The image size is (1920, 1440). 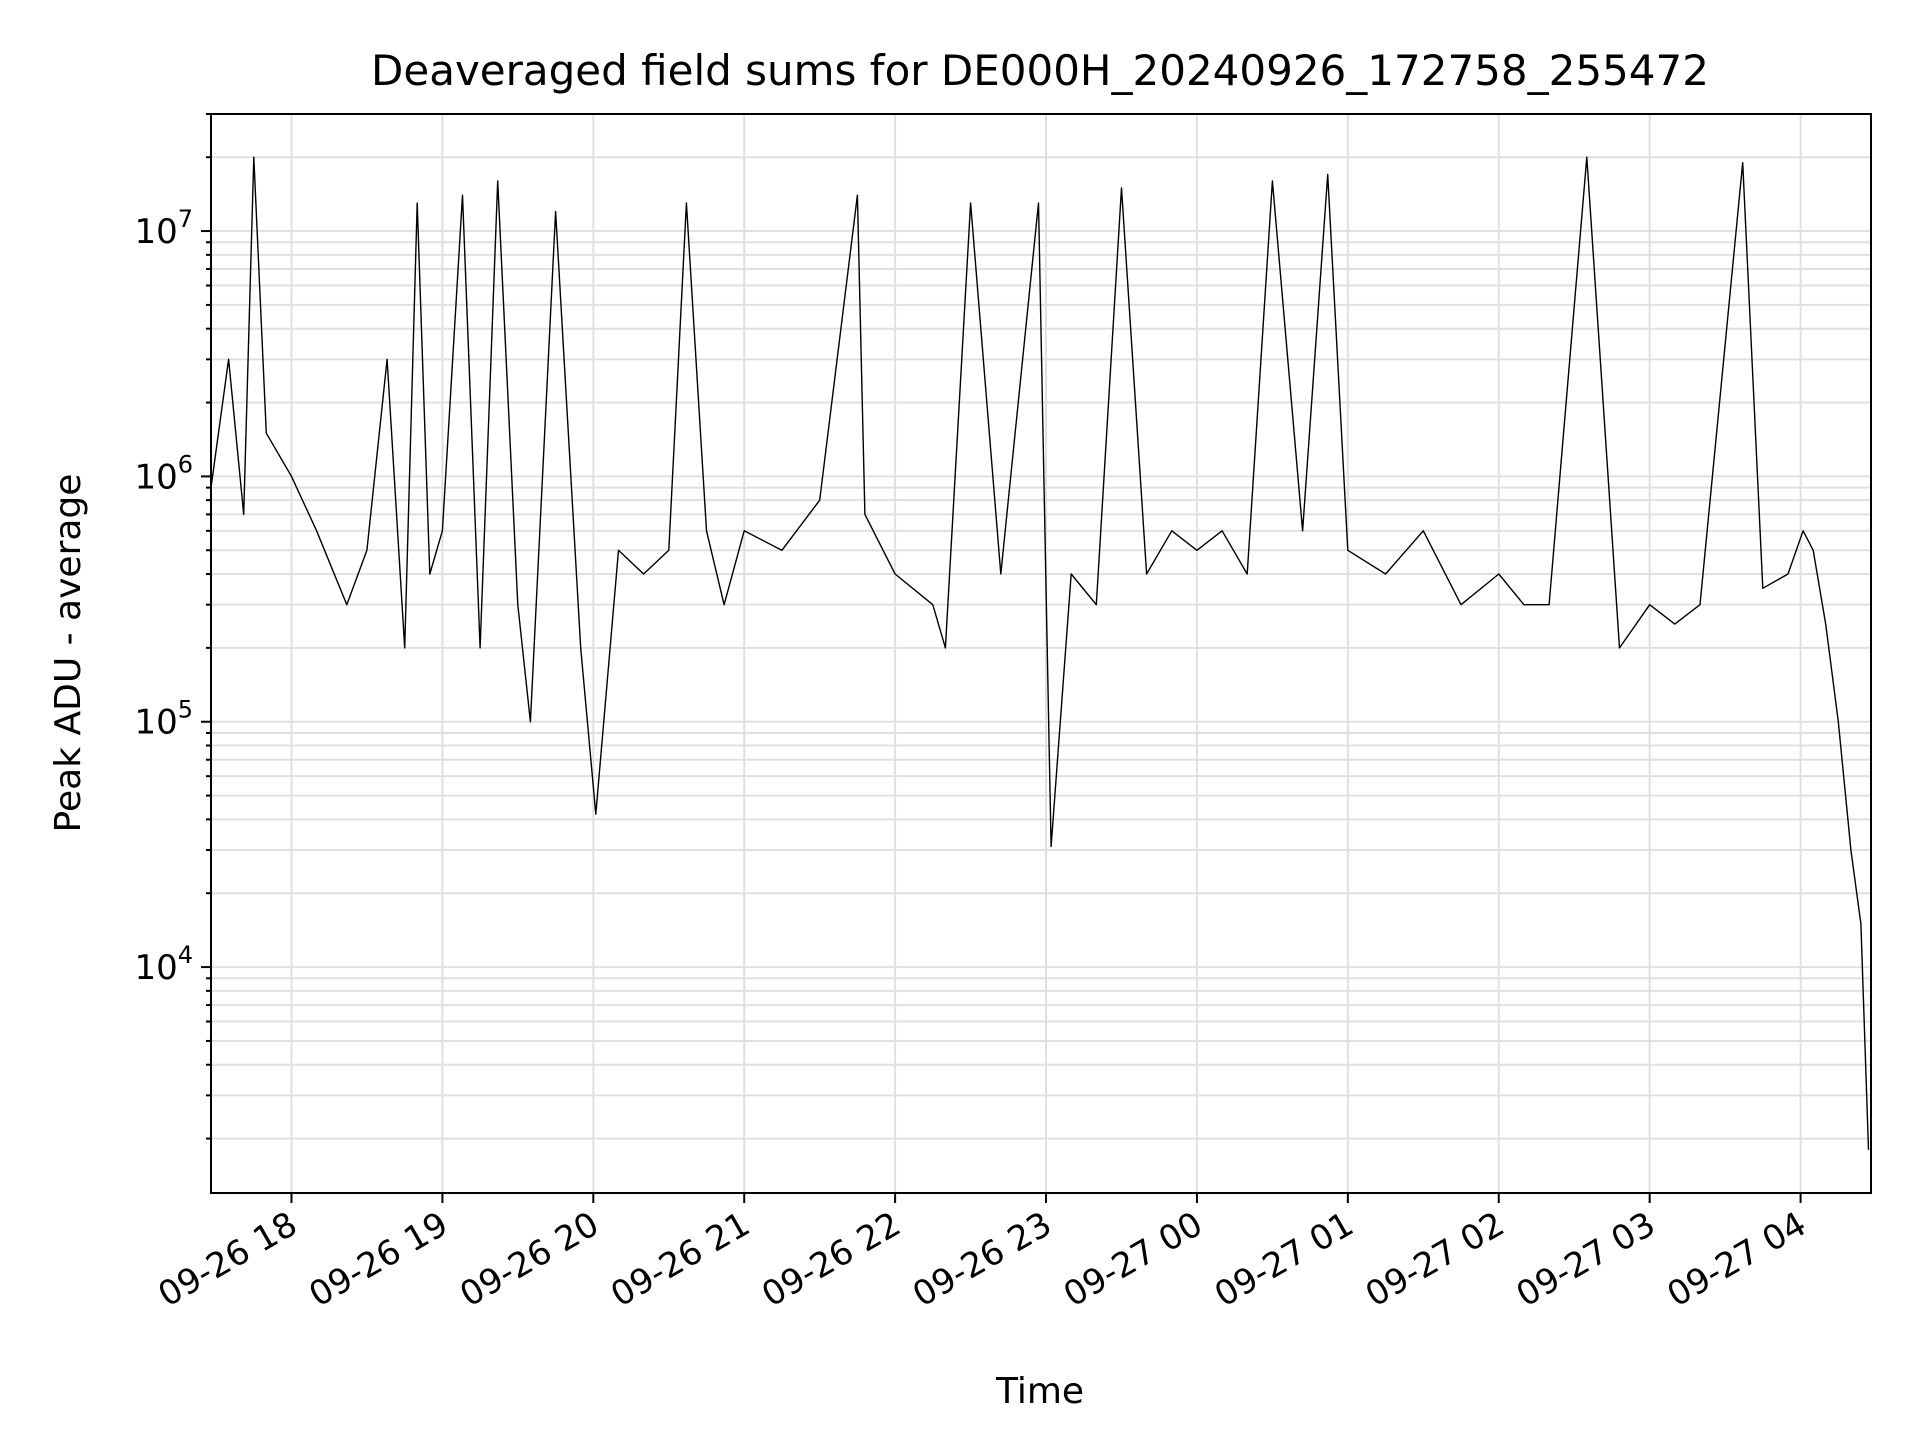 I want to click on y-tick-label: 10⁷, so click(x=163, y=228).